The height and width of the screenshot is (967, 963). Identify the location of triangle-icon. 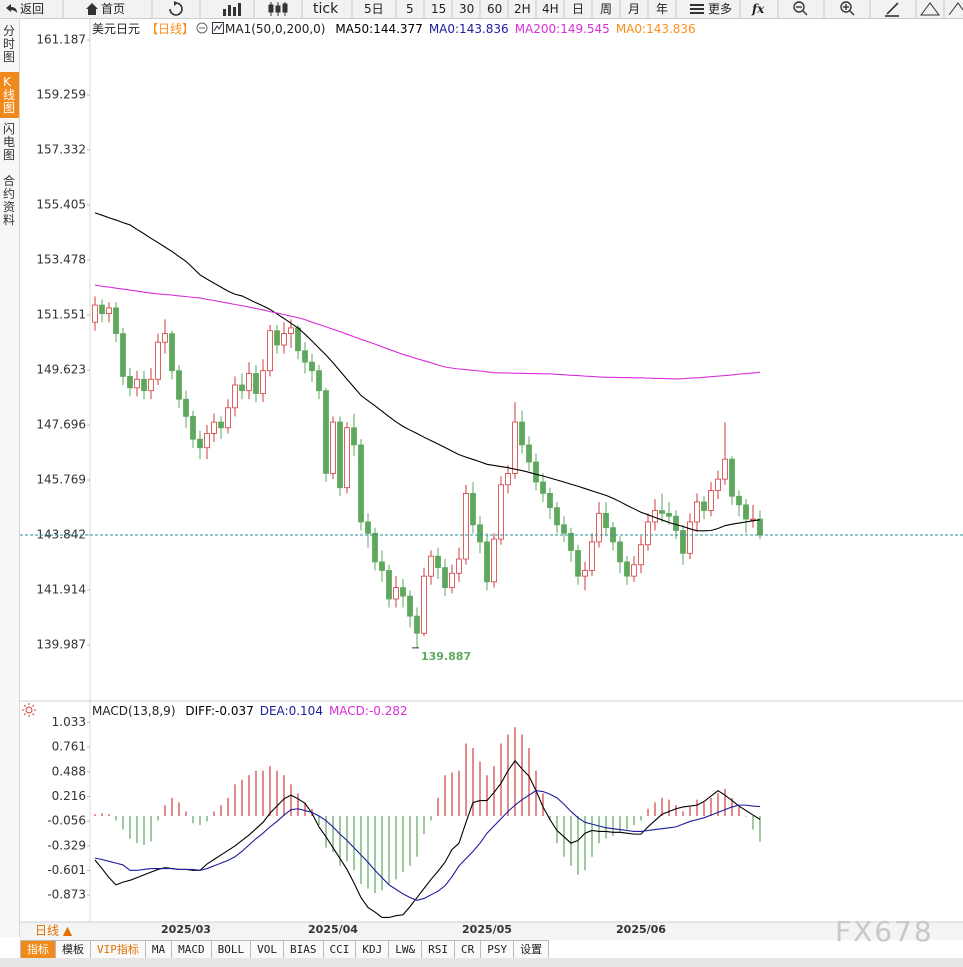
(930, 9).